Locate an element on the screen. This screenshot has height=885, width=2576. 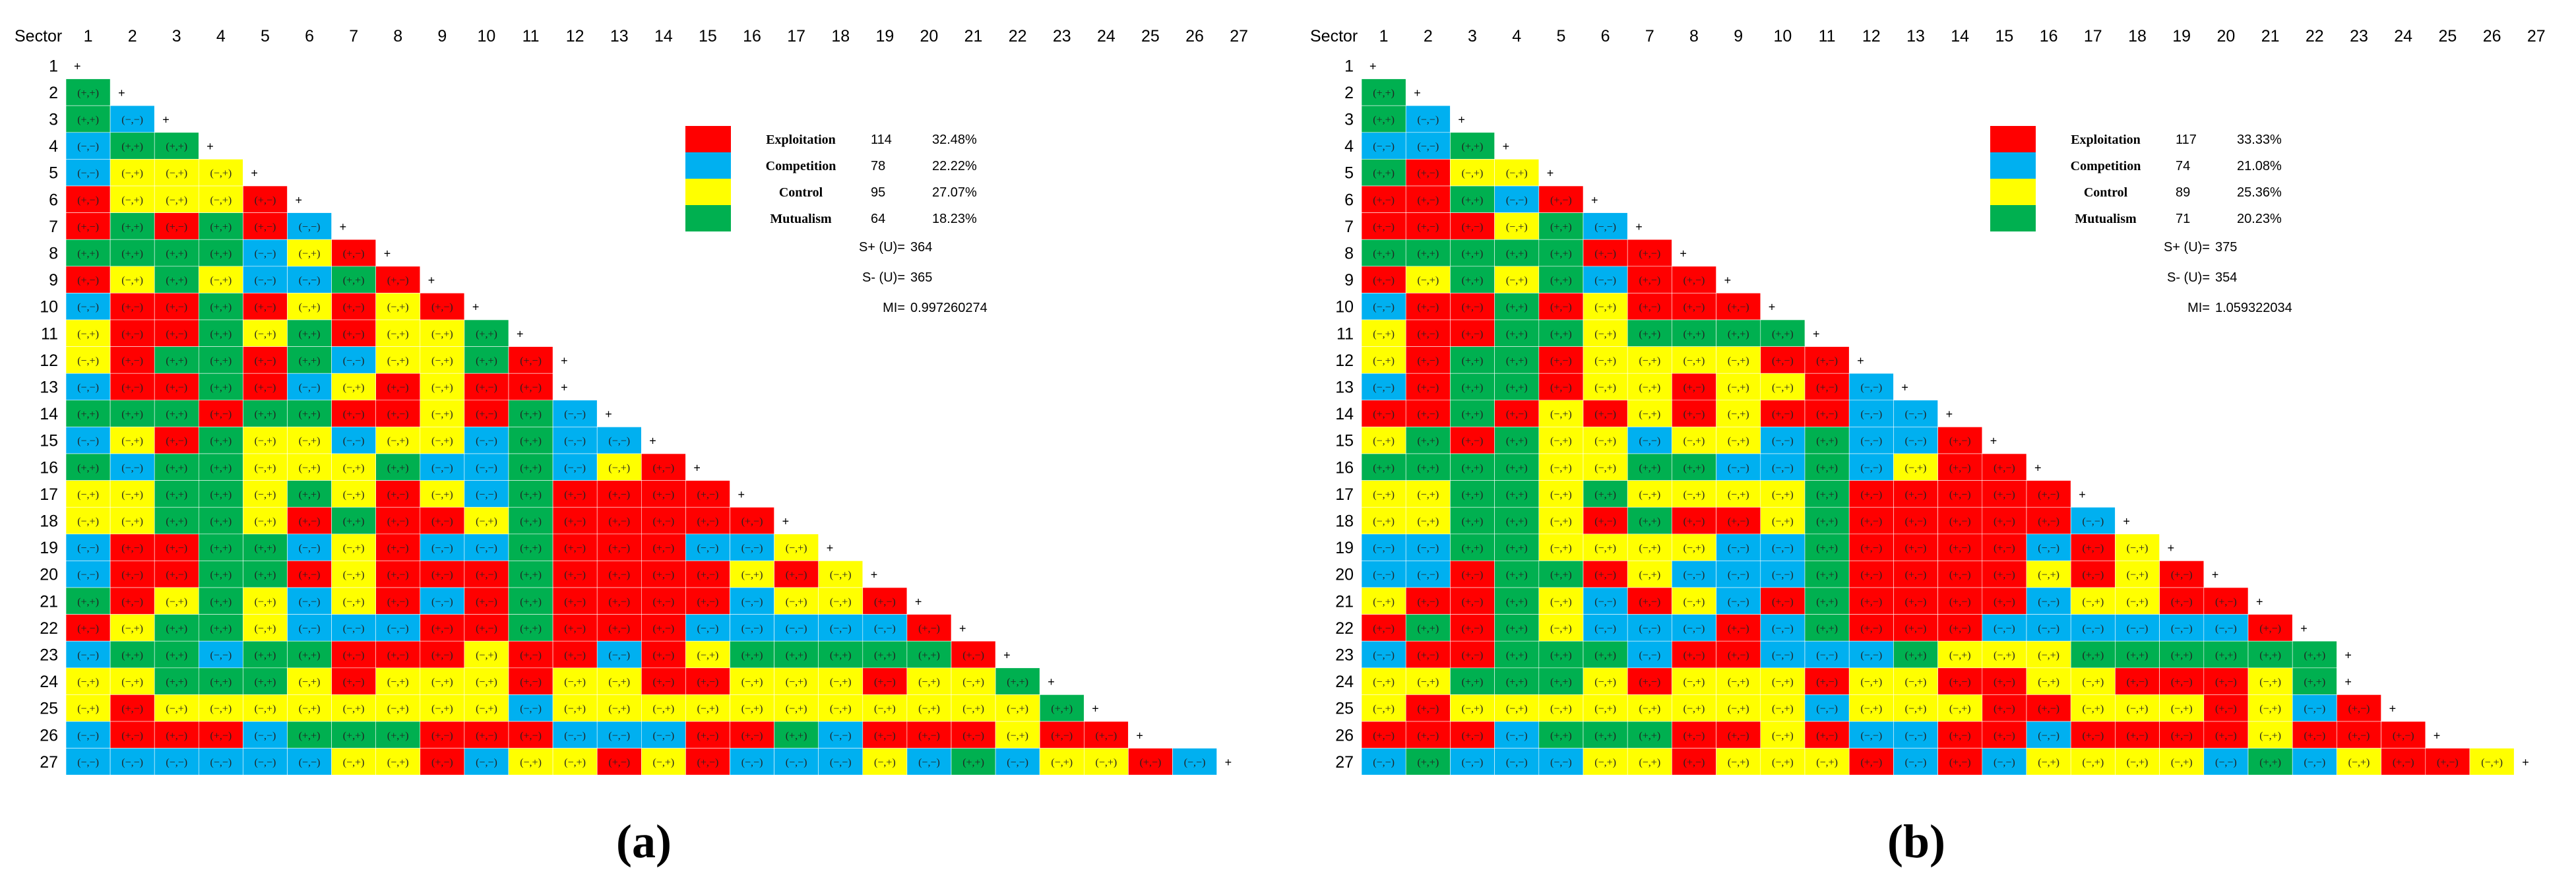
cell-label-26-23: (+,−) is located at coordinates (2359, 735).